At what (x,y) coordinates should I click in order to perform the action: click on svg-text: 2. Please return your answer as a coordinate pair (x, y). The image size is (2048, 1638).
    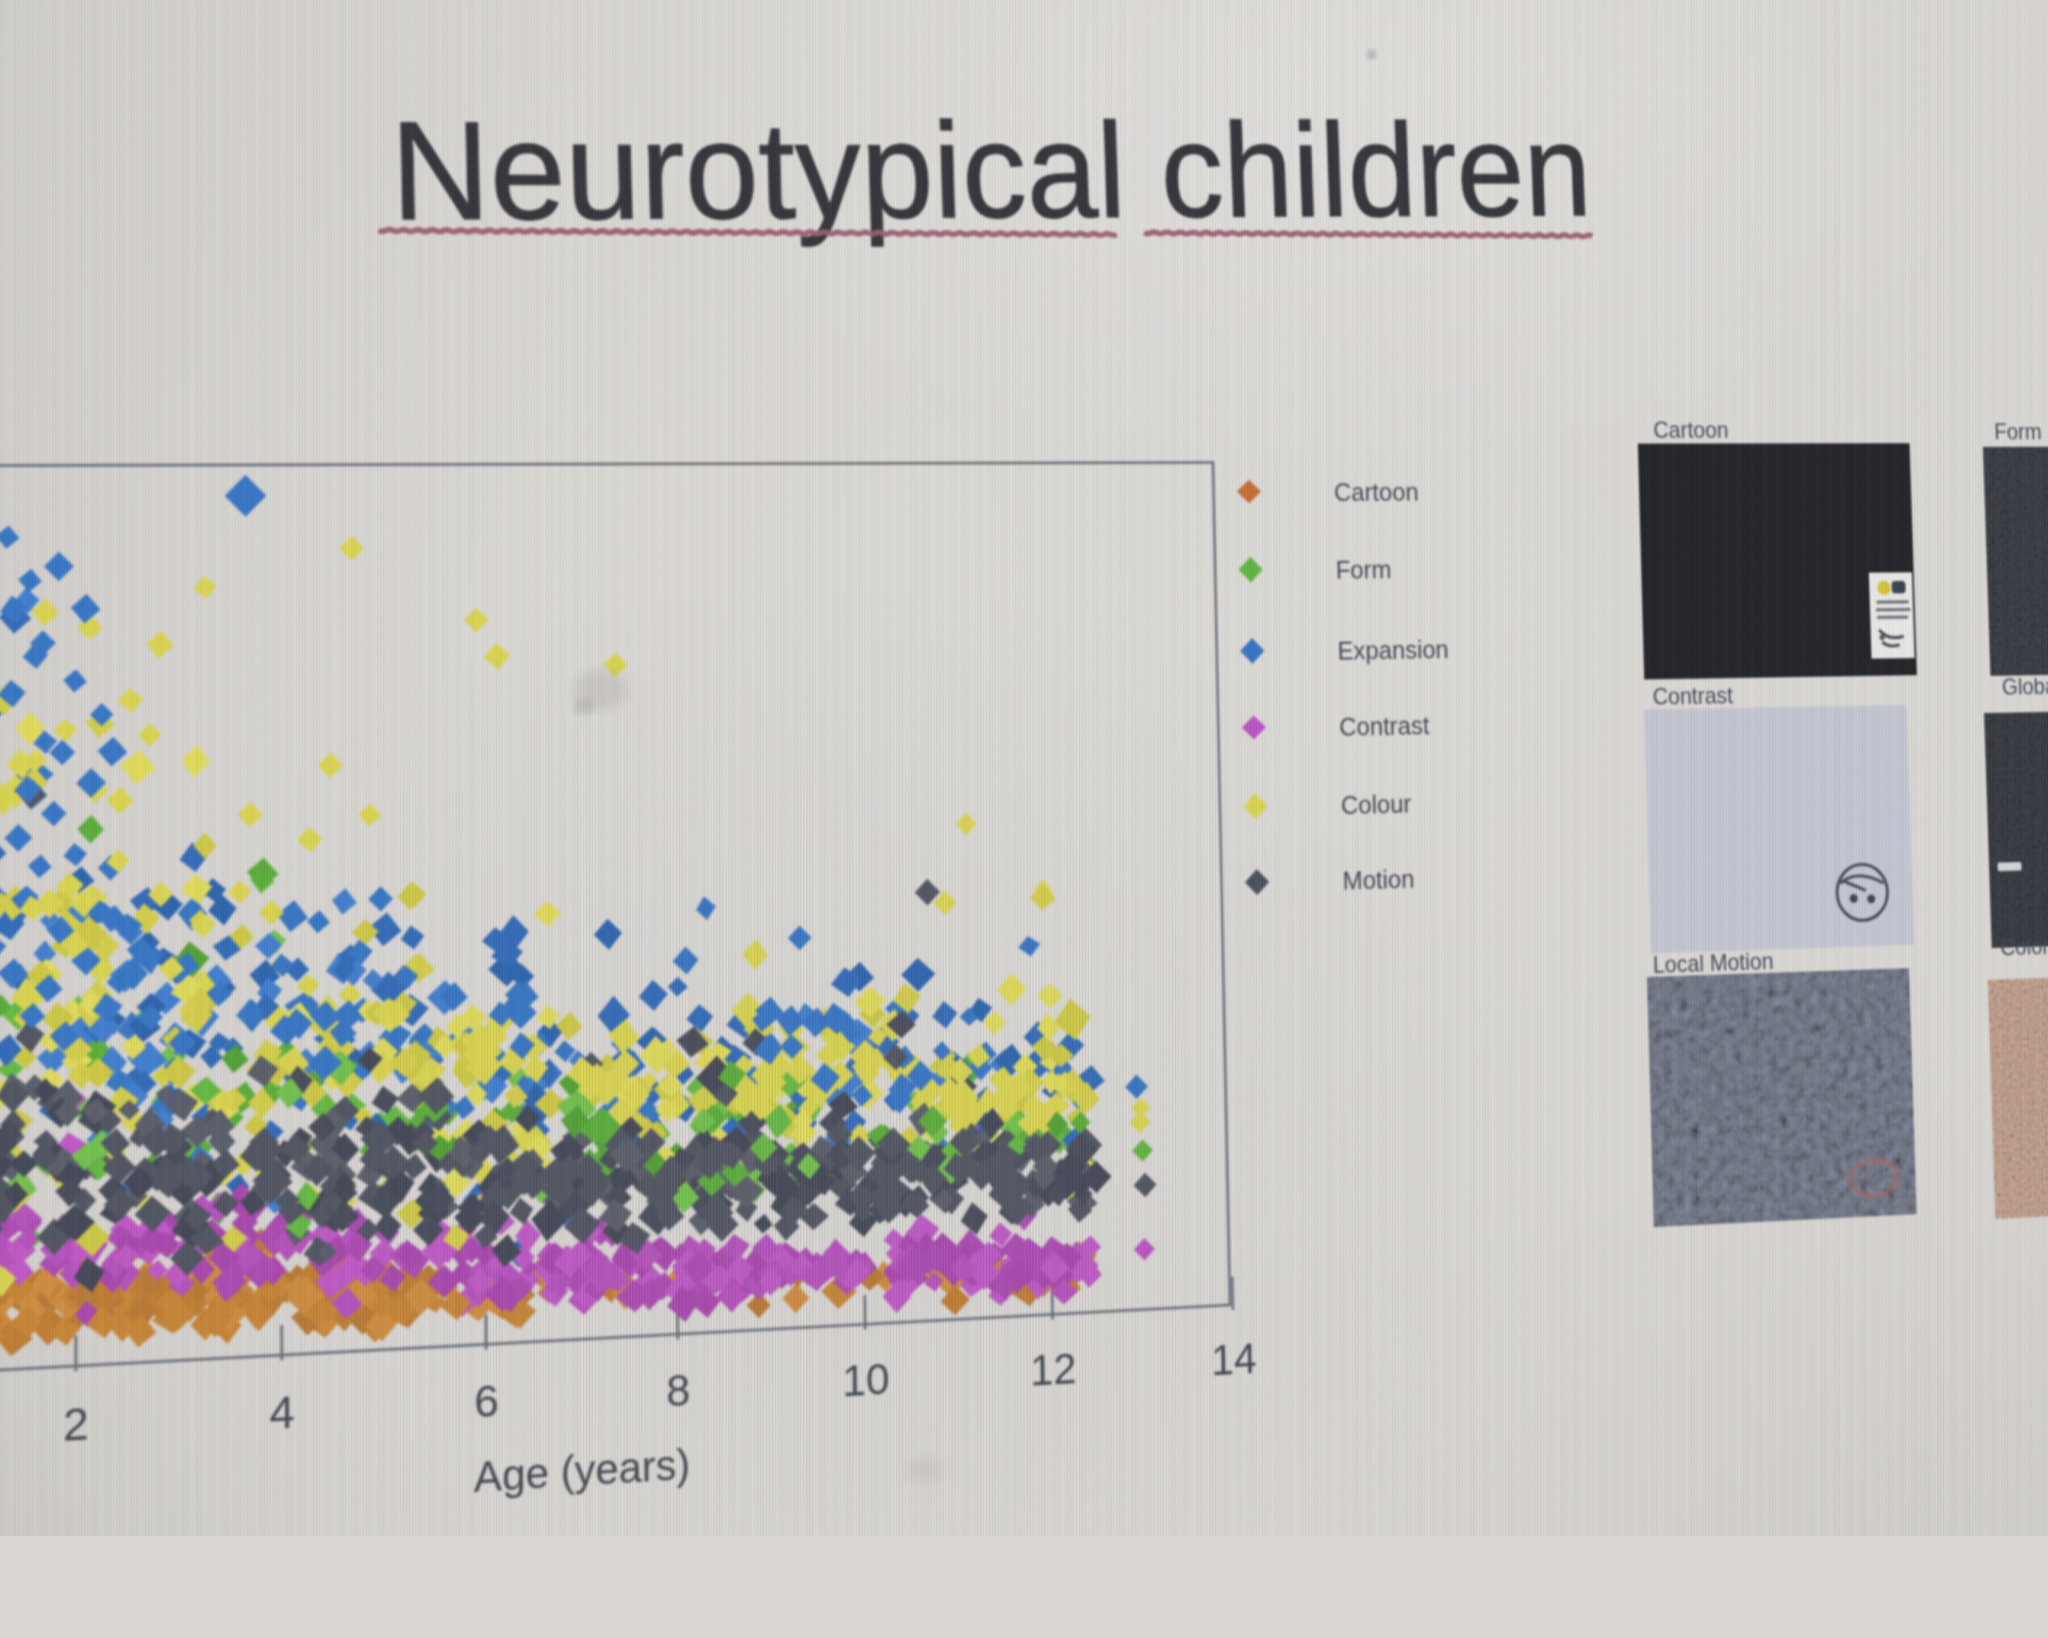
    Looking at the image, I should click on (76, 1424).